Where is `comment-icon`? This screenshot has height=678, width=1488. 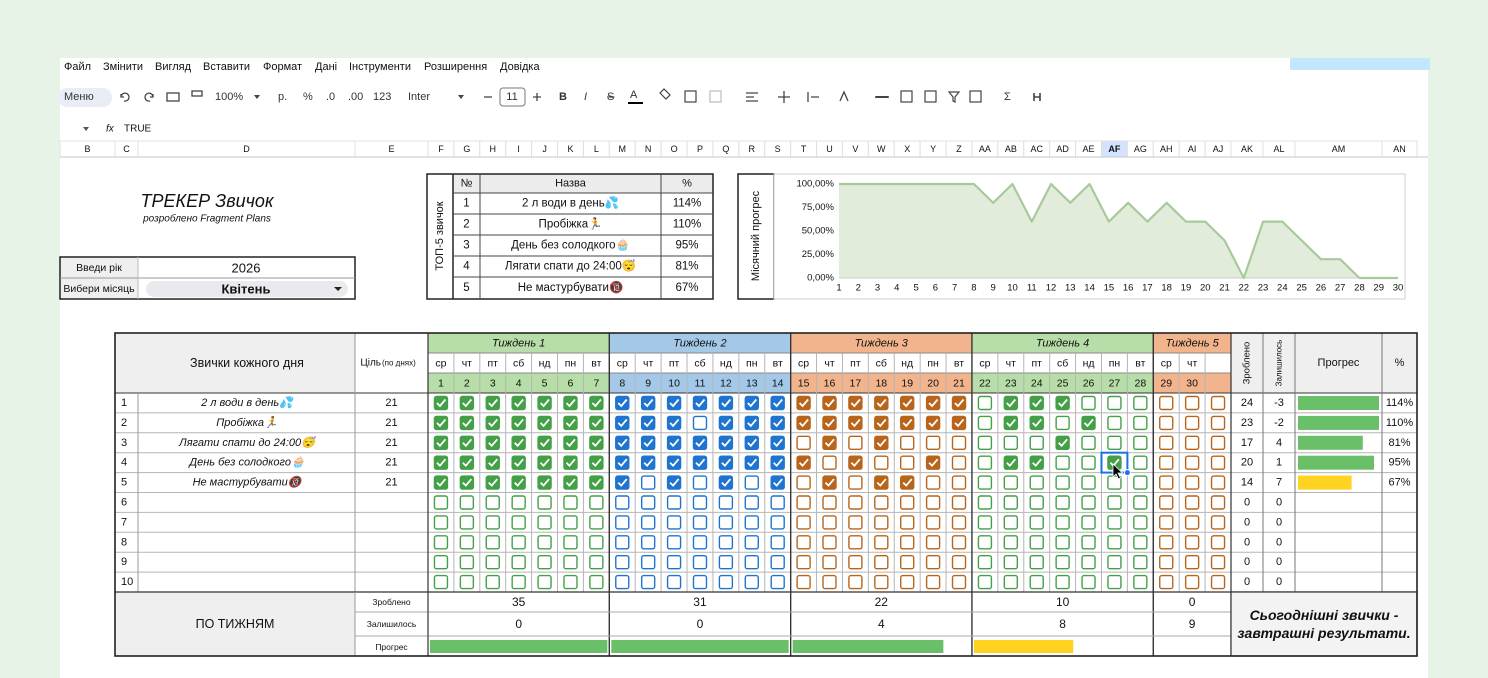
comment-icon is located at coordinates (906, 96).